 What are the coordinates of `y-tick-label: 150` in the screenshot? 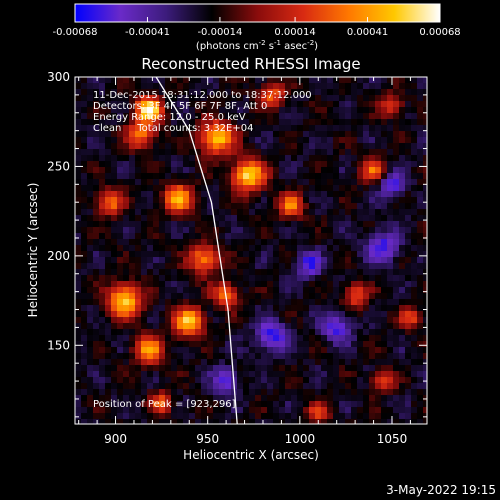 It's located at (58, 345).